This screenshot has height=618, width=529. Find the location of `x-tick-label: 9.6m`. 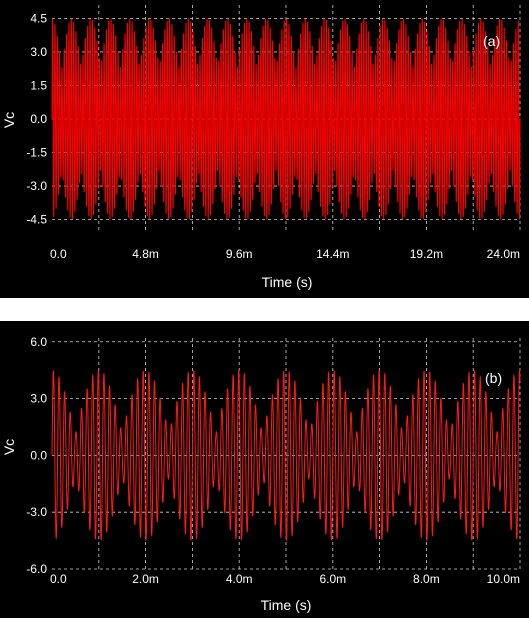

x-tick-label: 9.6m is located at coordinates (239, 254).